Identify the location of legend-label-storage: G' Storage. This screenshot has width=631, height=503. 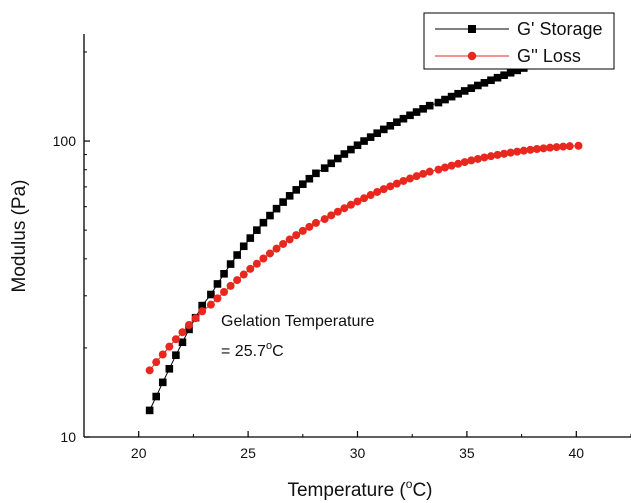
(559, 29).